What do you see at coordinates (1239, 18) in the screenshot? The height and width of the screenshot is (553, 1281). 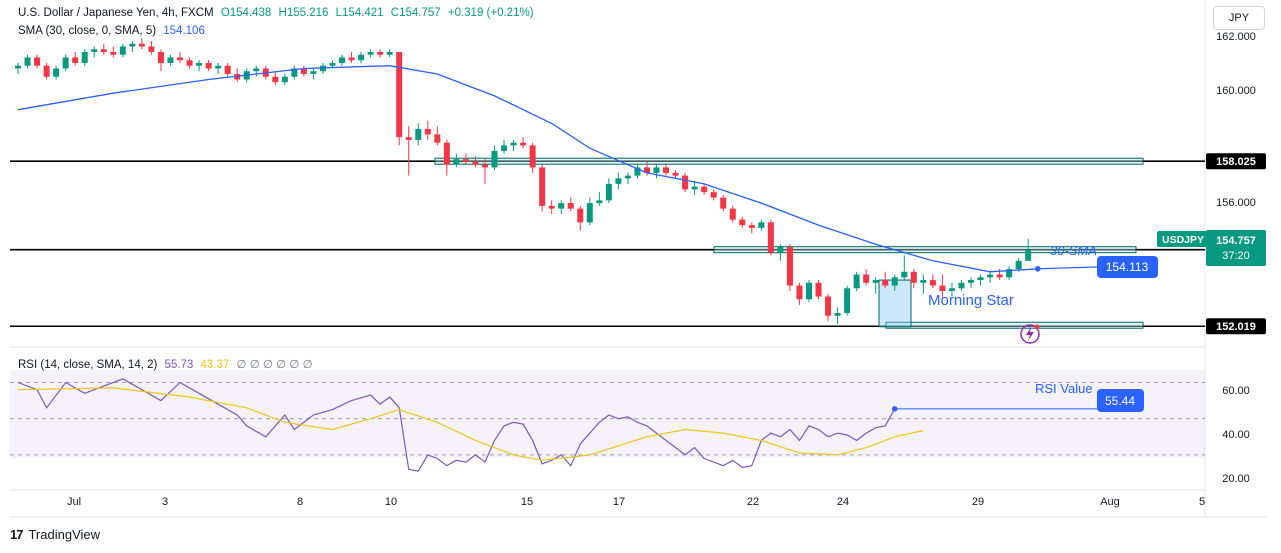 I see `currency-button: JPY` at bounding box center [1239, 18].